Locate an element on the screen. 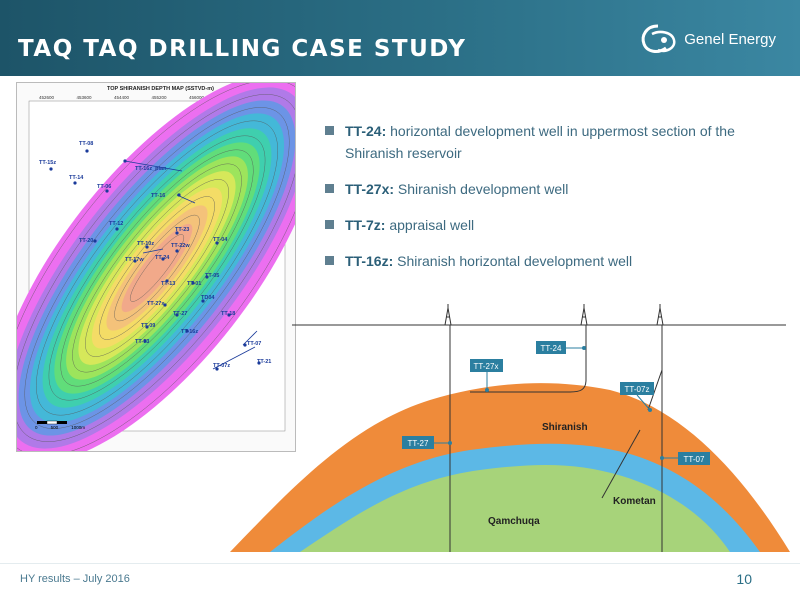 Image resolution: width=800 pixels, height=600 pixels. well-label-tt27x: TT-27x is located at coordinates (486, 366).